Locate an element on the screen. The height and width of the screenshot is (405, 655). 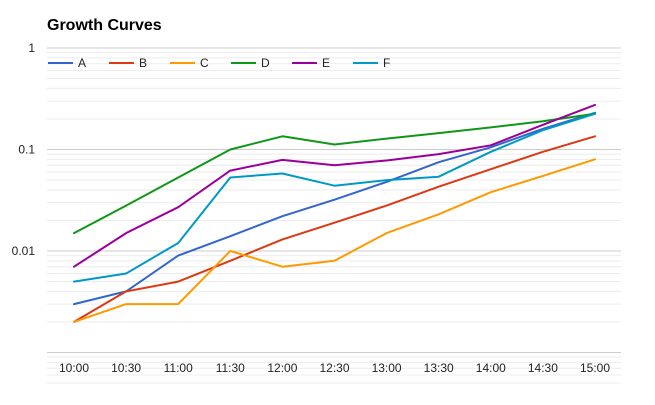
chart-title: Growth Curves is located at coordinates (104, 25).